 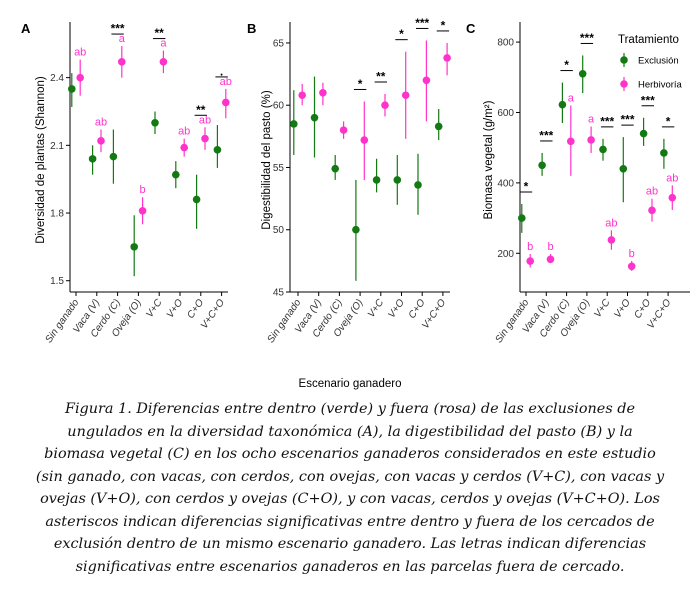 What do you see at coordinates (350, 384) in the screenshot?
I see `shared-x-axis-label: Escenario ganadero` at bounding box center [350, 384].